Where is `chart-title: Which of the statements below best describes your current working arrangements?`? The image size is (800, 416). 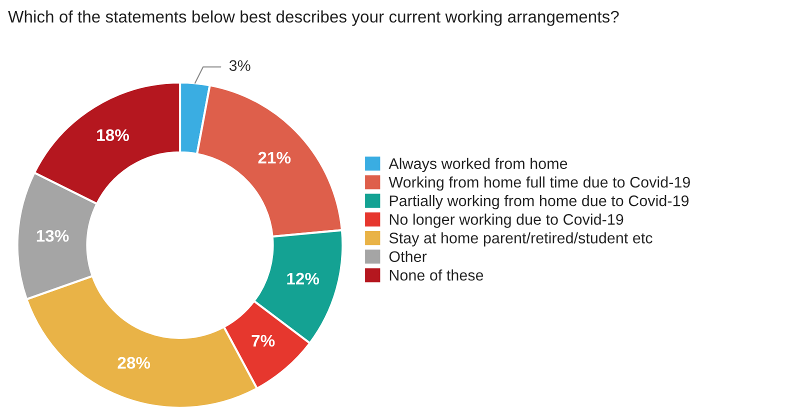 chart-title: Which of the statements below best describes your current working arrangements? is located at coordinates (313, 18).